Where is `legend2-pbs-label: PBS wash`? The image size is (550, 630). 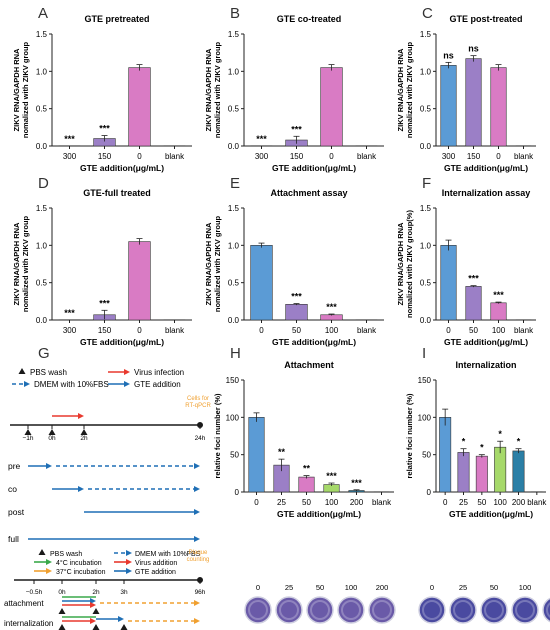
legend2-pbs-label: PBS wash is located at coordinates (66, 554).